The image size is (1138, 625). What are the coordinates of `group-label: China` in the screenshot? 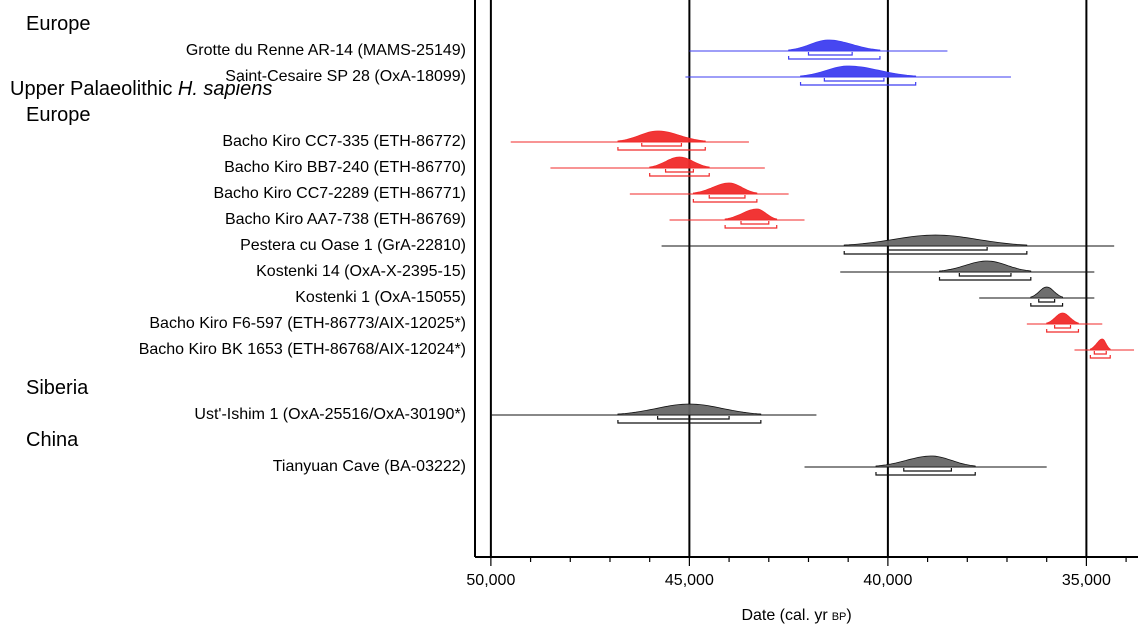 It's located at (52, 440).